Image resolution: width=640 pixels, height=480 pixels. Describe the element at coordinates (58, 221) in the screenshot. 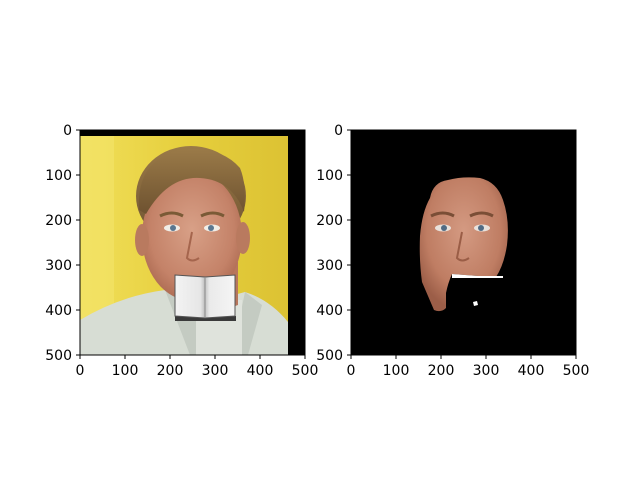

I see `left-y-tick-label: 200` at that location.